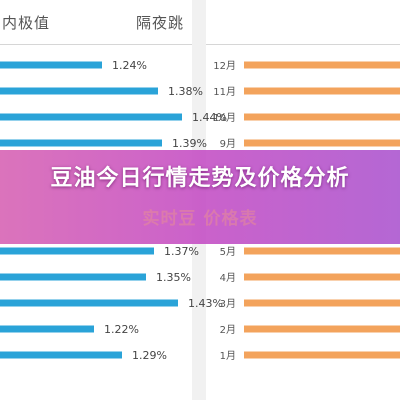 The width and height of the screenshot is (400, 400). What do you see at coordinates (205, 303) in the screenshot?
I see `left-bar-value-label: 1.43%` at bounding box center [205, 303].